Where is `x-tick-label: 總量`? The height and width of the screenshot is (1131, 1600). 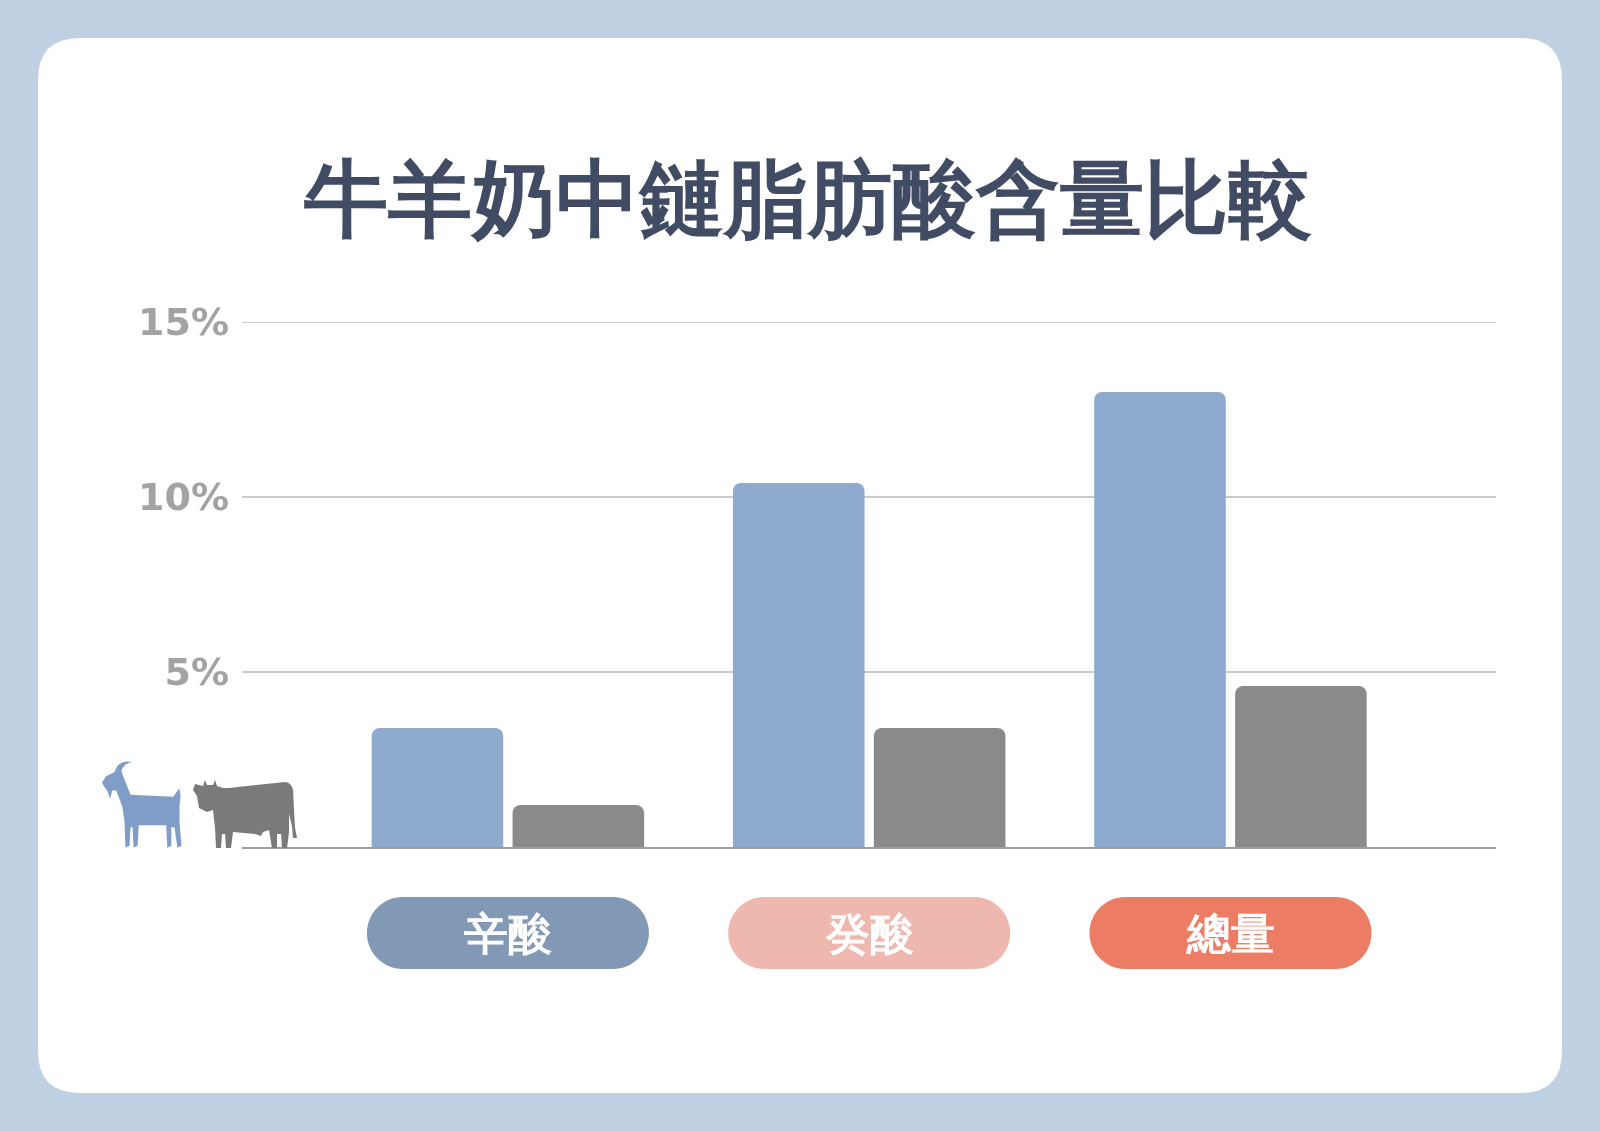
x-tick-label: 總量 is located at coordinates (1230, 933).